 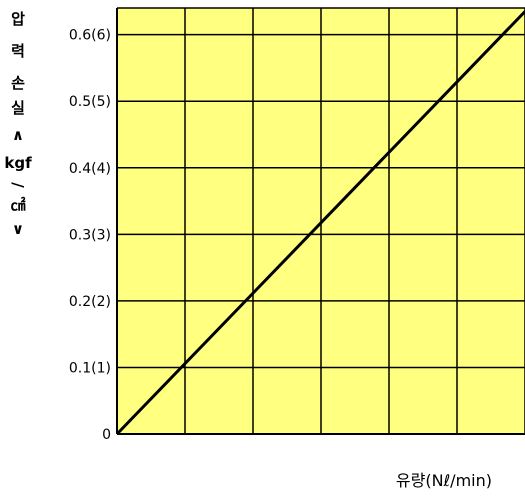 What do you see at coordinates (90, 36) in the screenshot?
I see `y-tick-label: 0.6(6)` at bounding box center [90, 36].